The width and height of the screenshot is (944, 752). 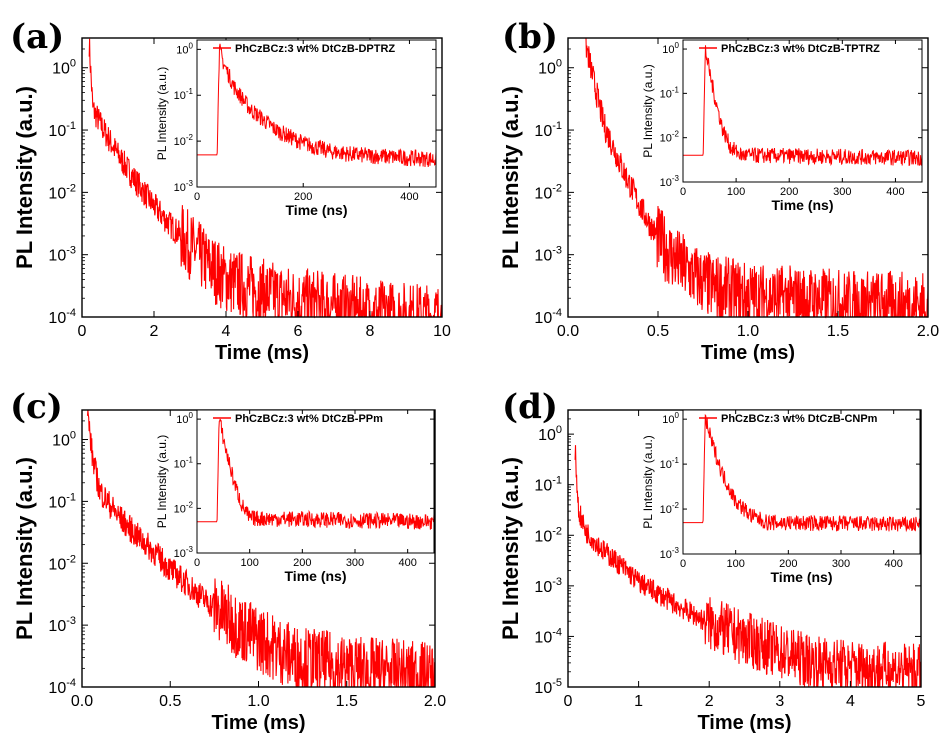 What do you see at coordinates (548, 255) in the screenshot?
I see `panel-1-ytick-label: 10⁻³` at bounding box center [548, 255].